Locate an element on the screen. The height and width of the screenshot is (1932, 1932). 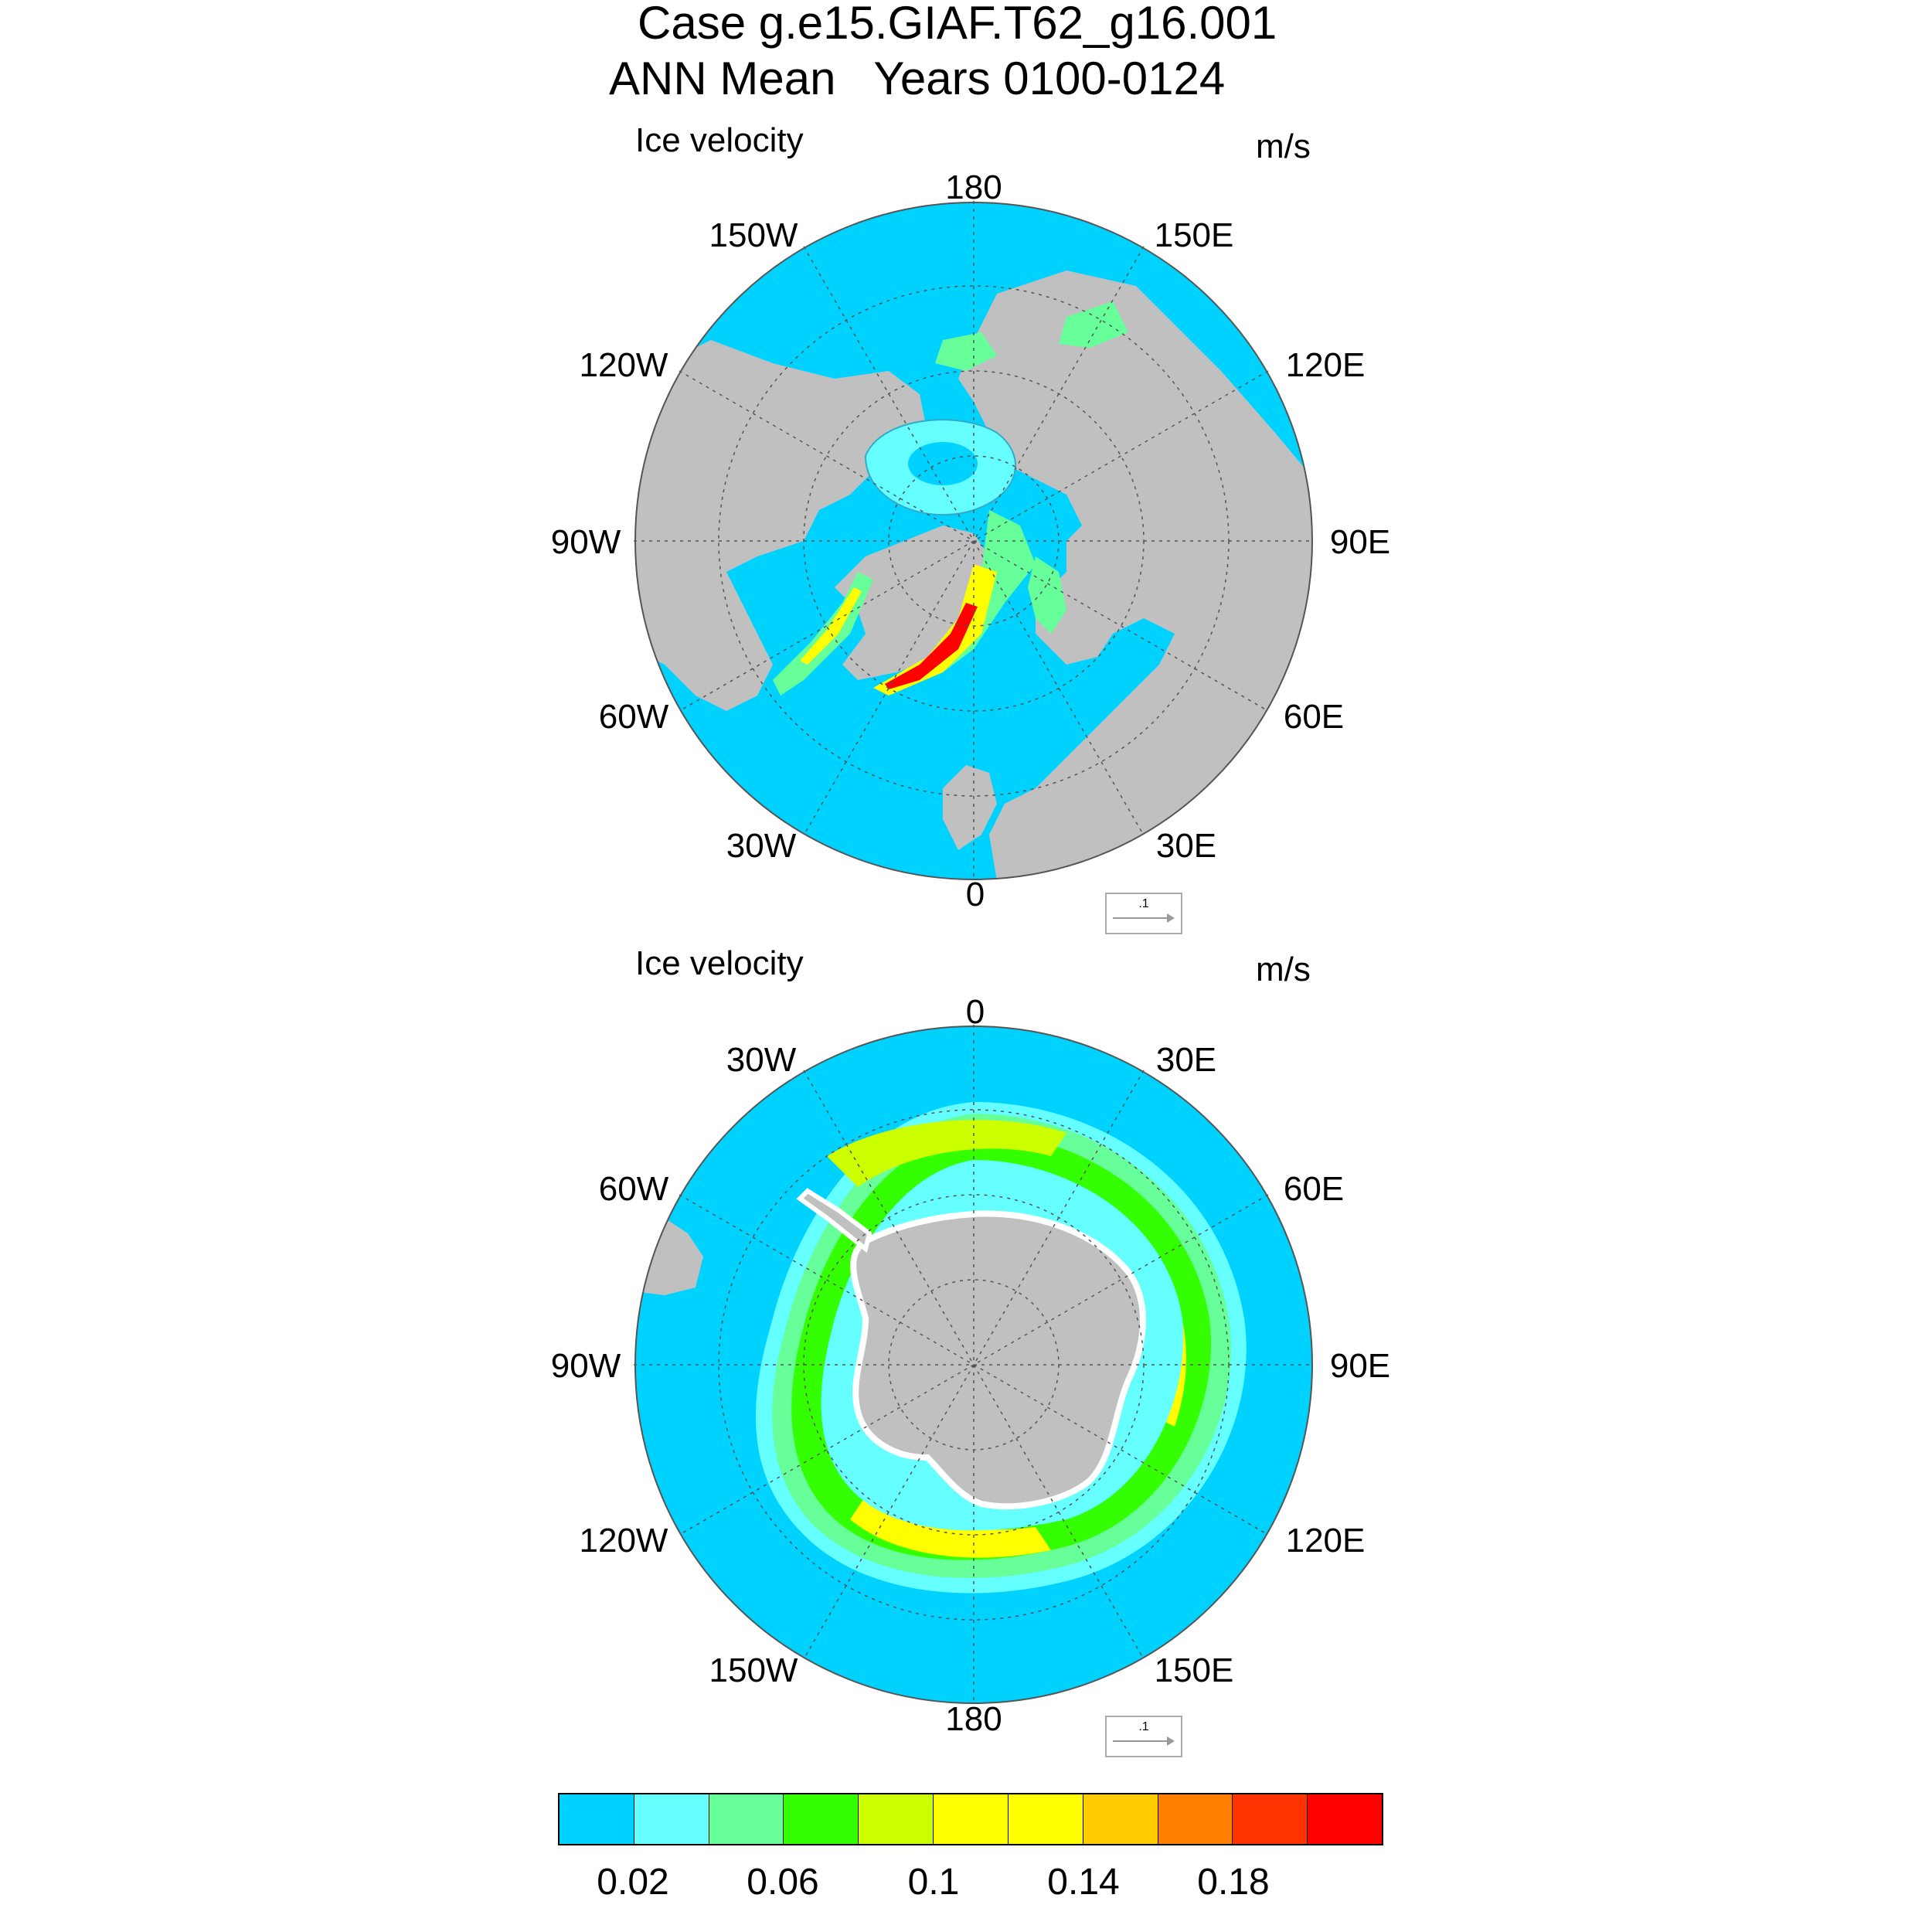
south-reference-value: .1 is located at coordinates (1143, 1727).